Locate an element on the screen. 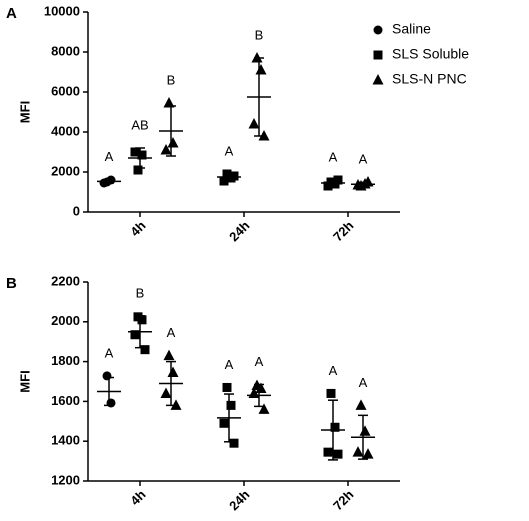  y-tick-label: 1400 is located at coordinates (65, 440).